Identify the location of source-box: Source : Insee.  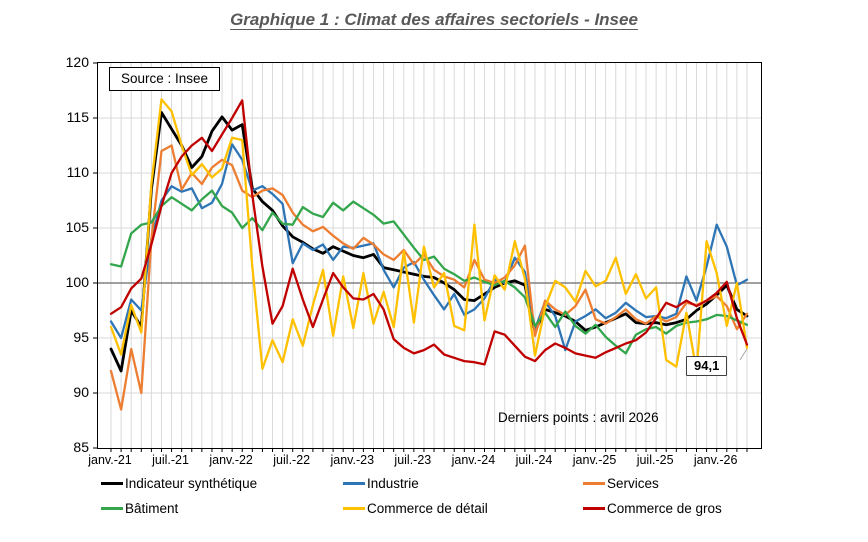
(165, 79).